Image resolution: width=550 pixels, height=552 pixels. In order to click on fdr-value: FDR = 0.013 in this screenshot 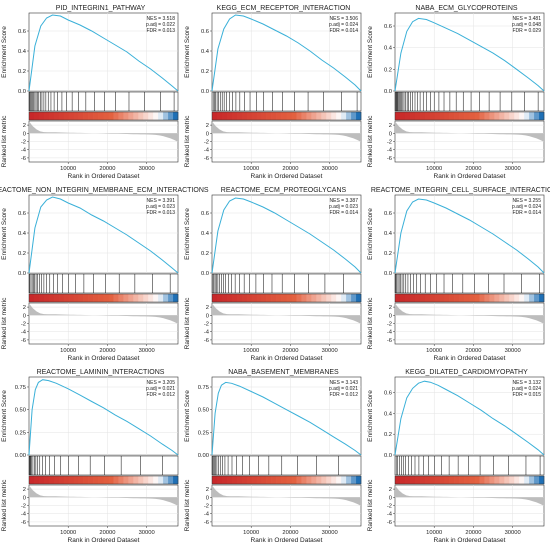, I will do `click(161, 213)`.